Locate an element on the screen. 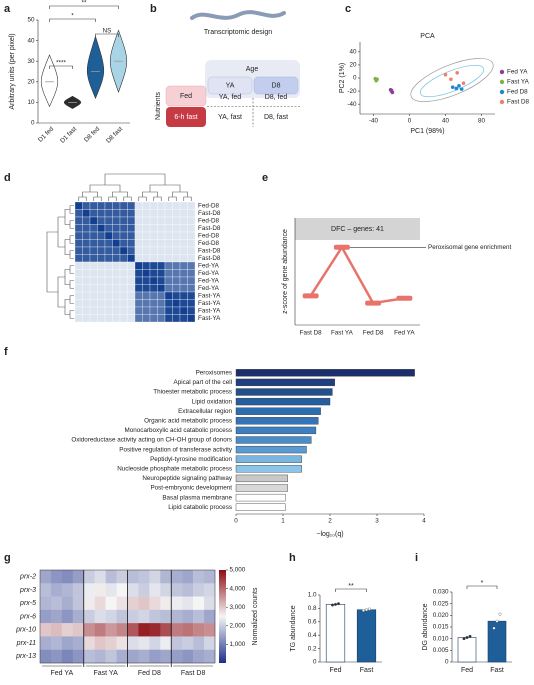 Image resolution: width=534 pixels, height=685 pixels. y-tick-label: 0.6 is located at coordinates (312, 621).